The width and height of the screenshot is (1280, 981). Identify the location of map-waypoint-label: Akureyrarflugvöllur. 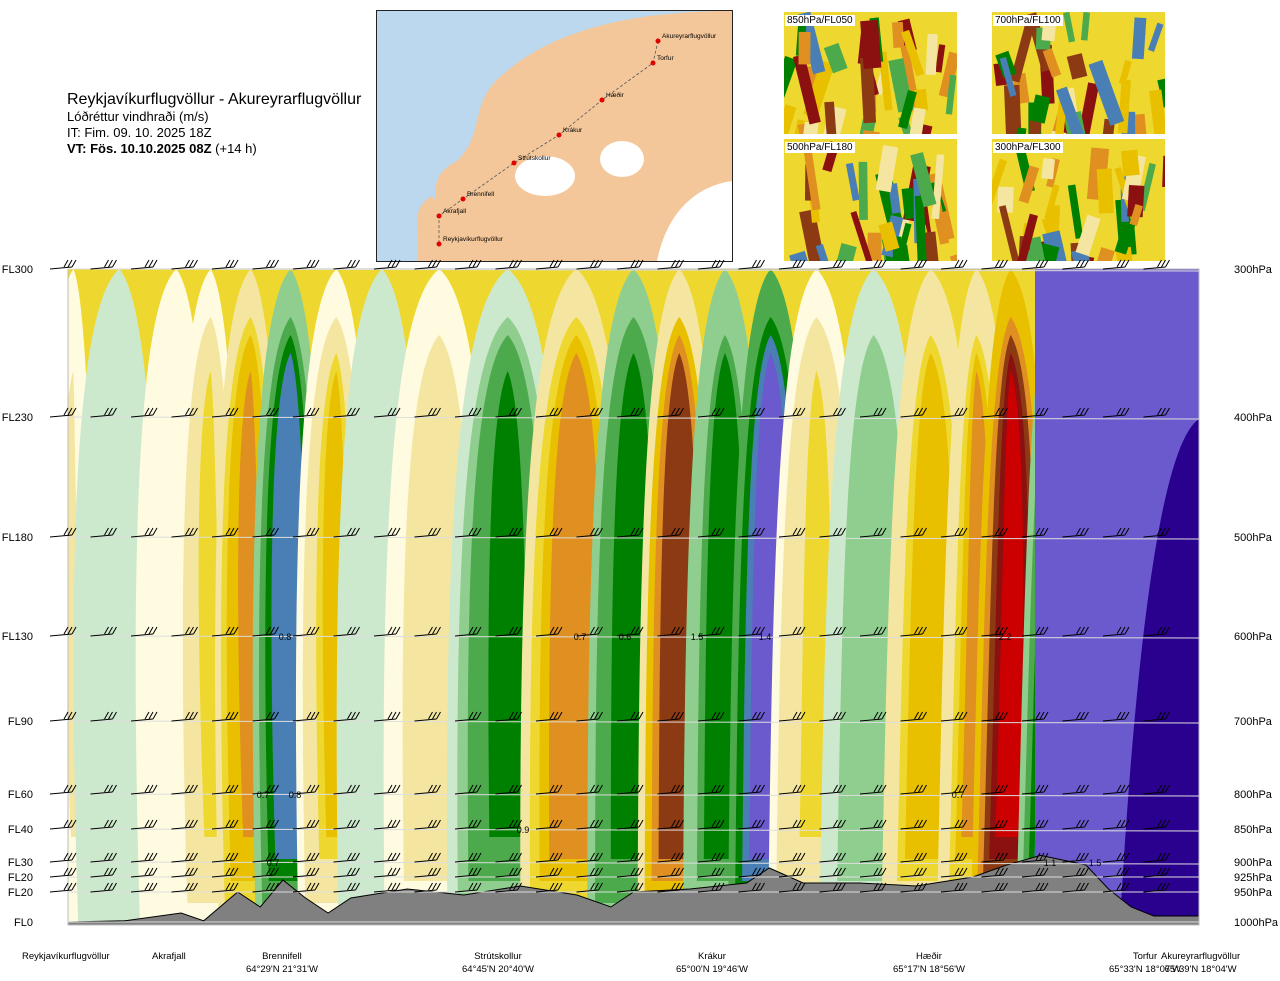
(689, 36).